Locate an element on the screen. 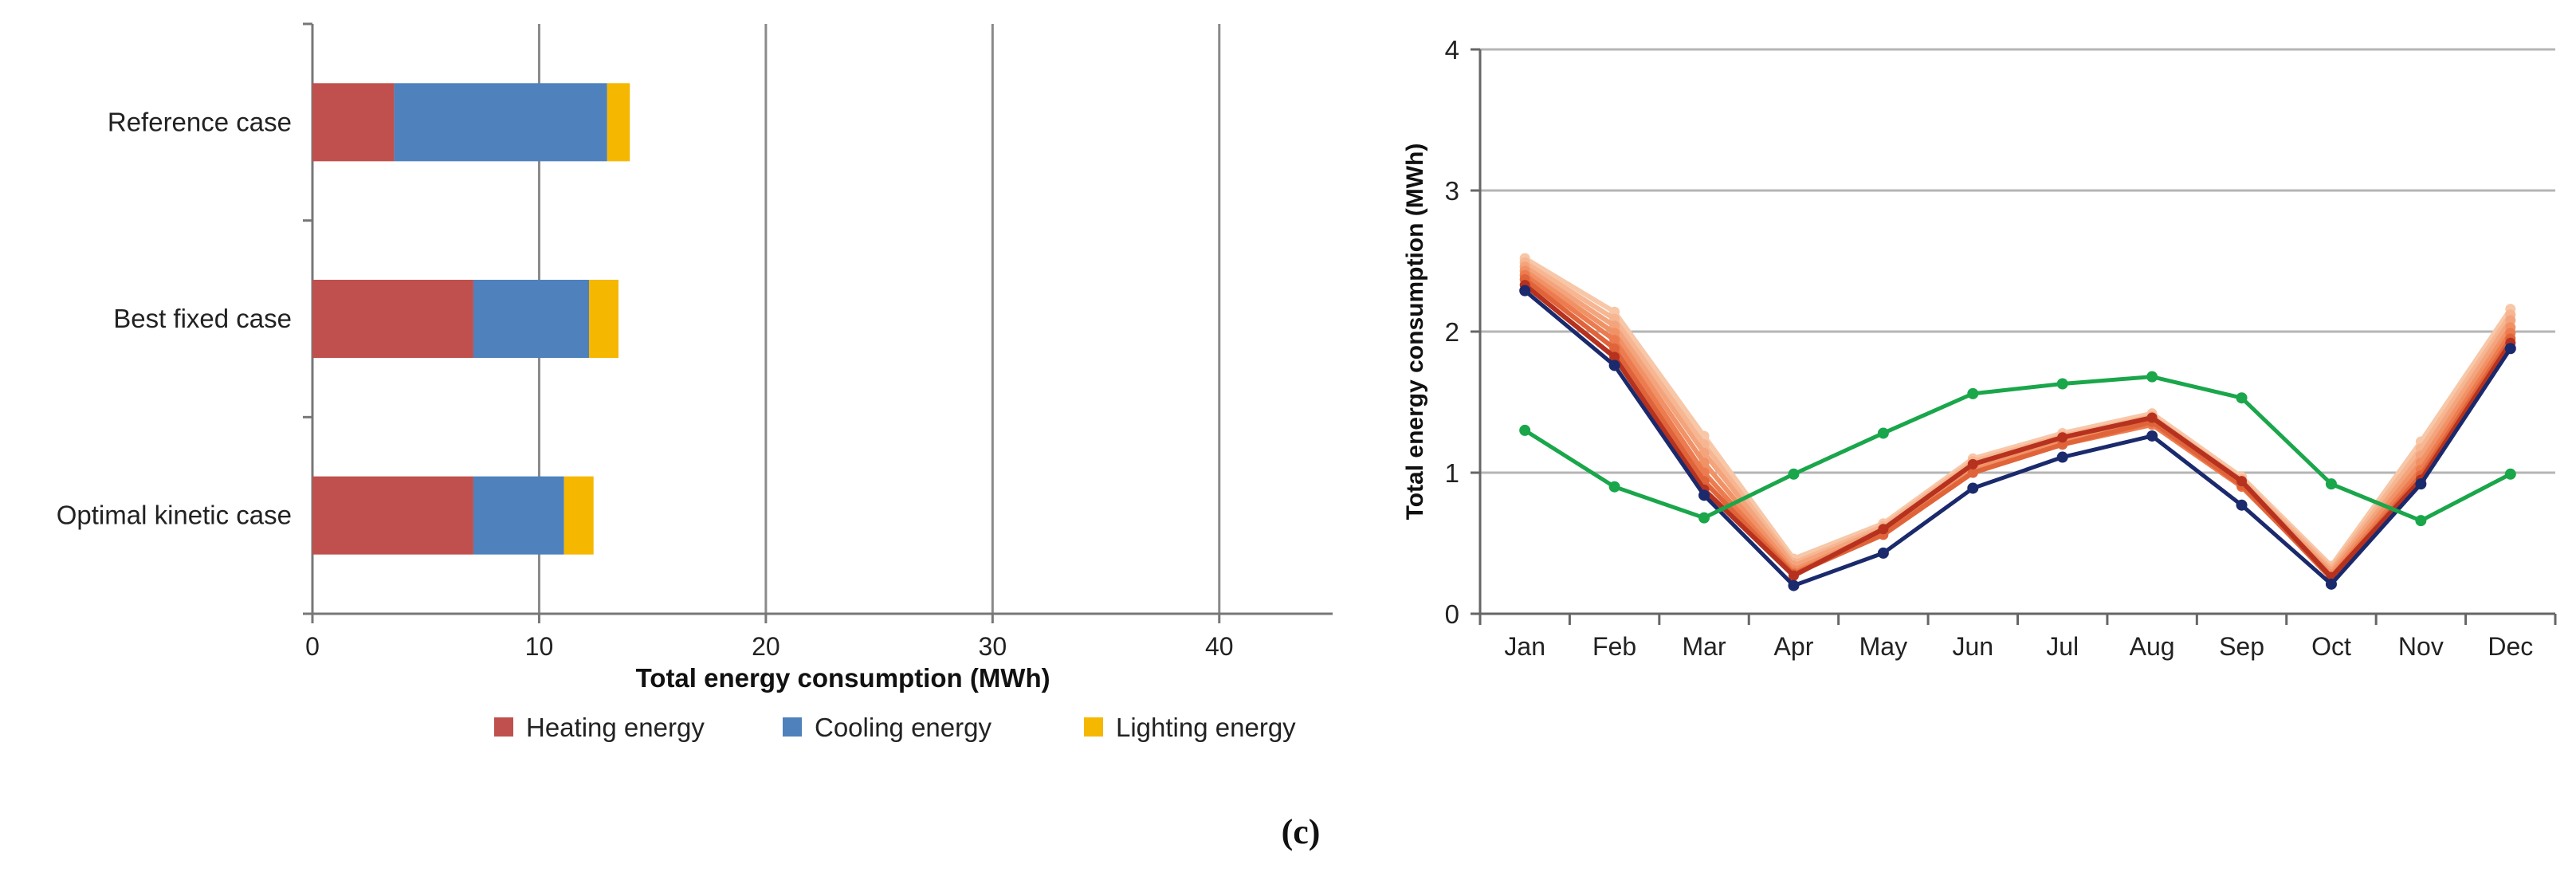 This screenshot has width=2576, height=876. x-tick-label: 40 is located at coordinates (1219, 646).